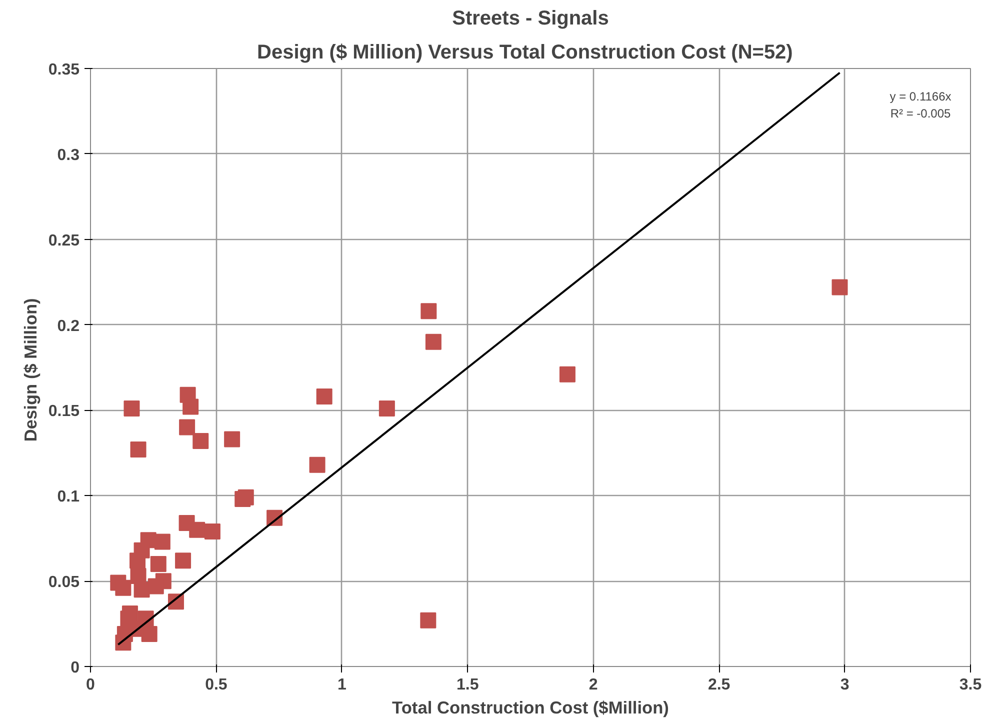  I want to click on annotation: y = 0.1166x, so click(921, 97).